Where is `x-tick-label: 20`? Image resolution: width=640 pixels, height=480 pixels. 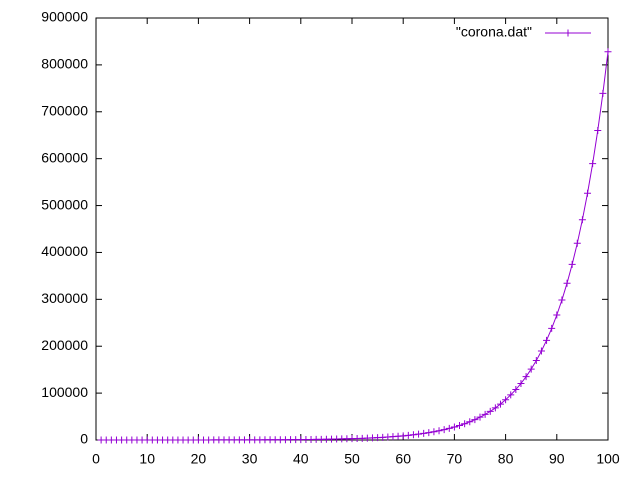
x-tick-label: 20 is located at coordinates (199, 459).